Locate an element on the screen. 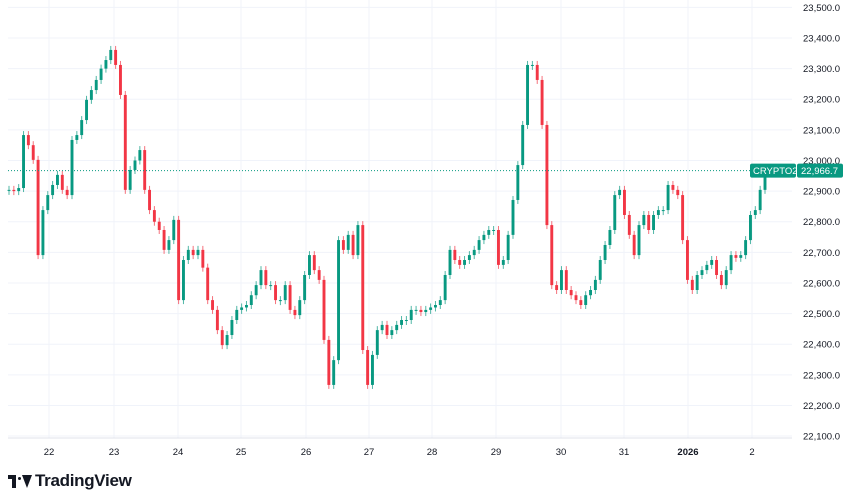 The width and height of the screenshot is (852, 491). price-tick-label: 22,200.0 is located at coordinates (821, 406).